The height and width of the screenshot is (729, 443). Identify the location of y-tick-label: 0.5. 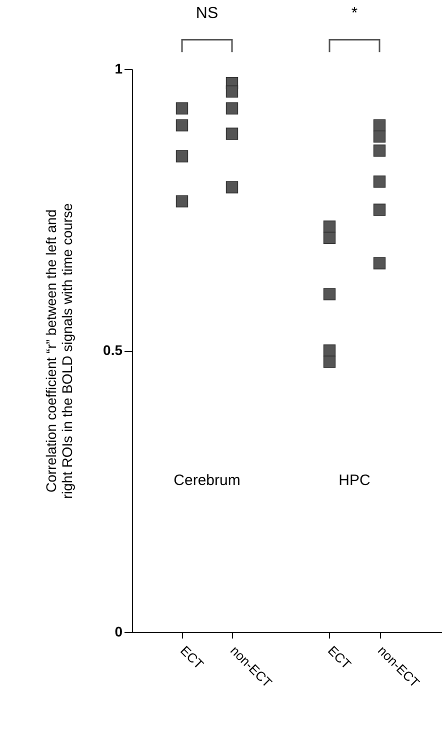
(113, 350).